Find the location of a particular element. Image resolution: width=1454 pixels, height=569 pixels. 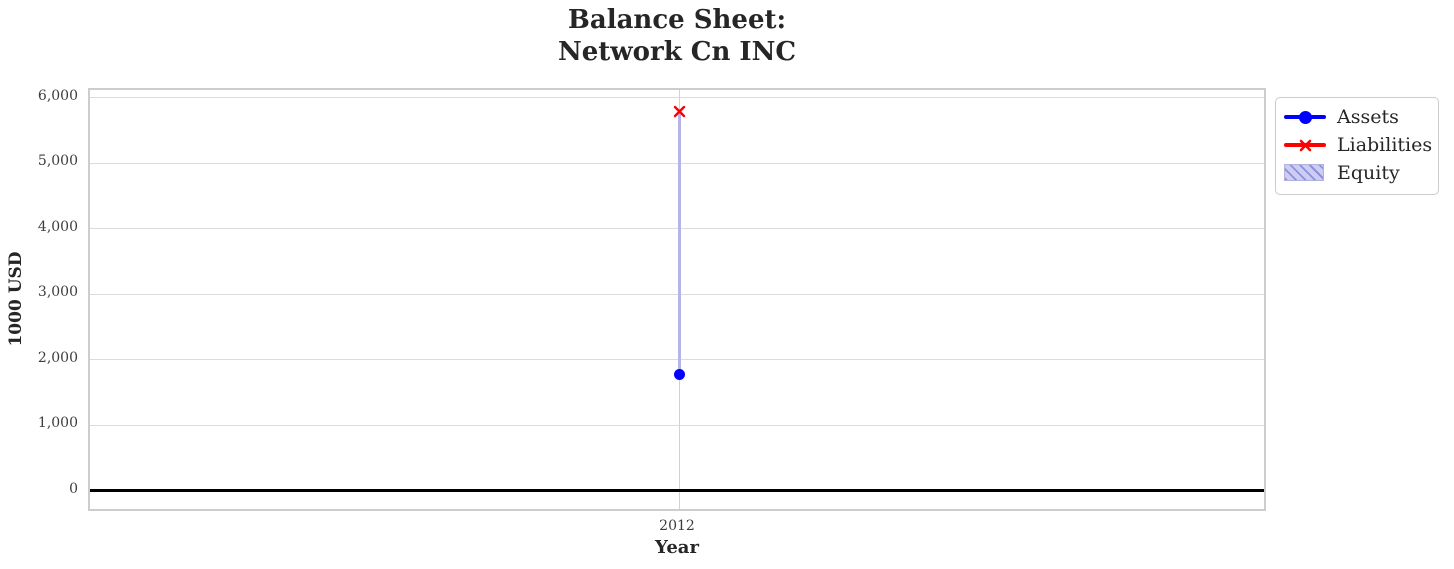

legend-item-assets: Assets is located at coordinates (1357, 117).